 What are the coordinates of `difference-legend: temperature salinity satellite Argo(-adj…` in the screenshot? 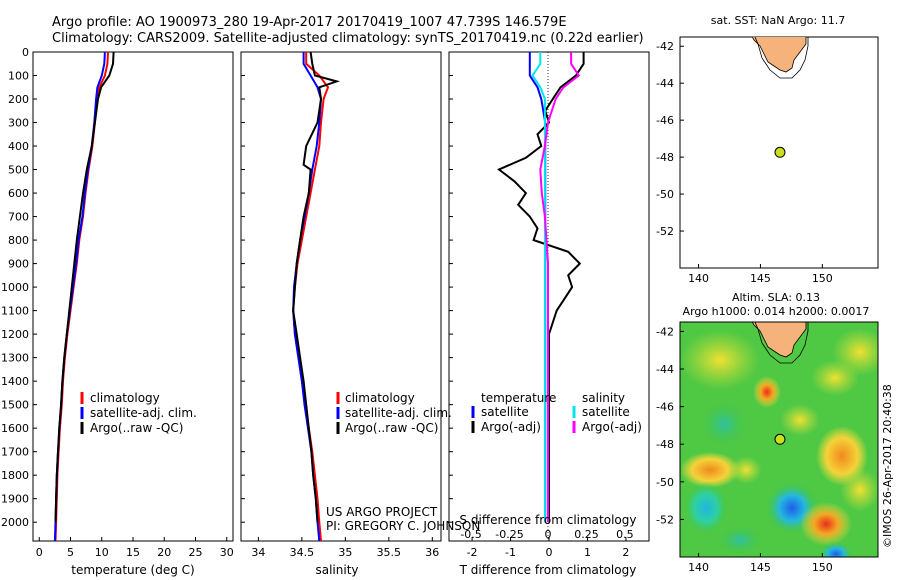 It's located at (556, 412).